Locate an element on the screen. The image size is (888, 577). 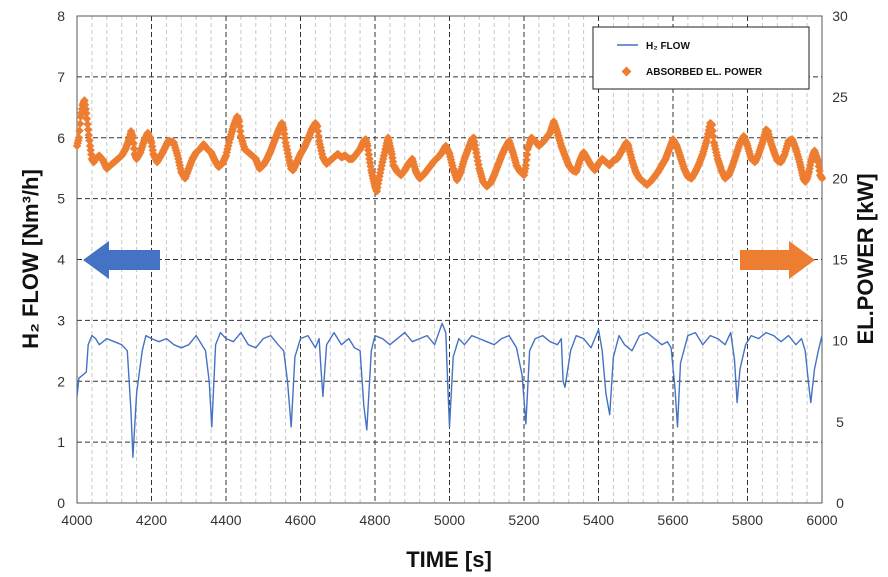
legend: H₂ FLOW ABSORBED EL. POWER is located at coordinates (701, 58).